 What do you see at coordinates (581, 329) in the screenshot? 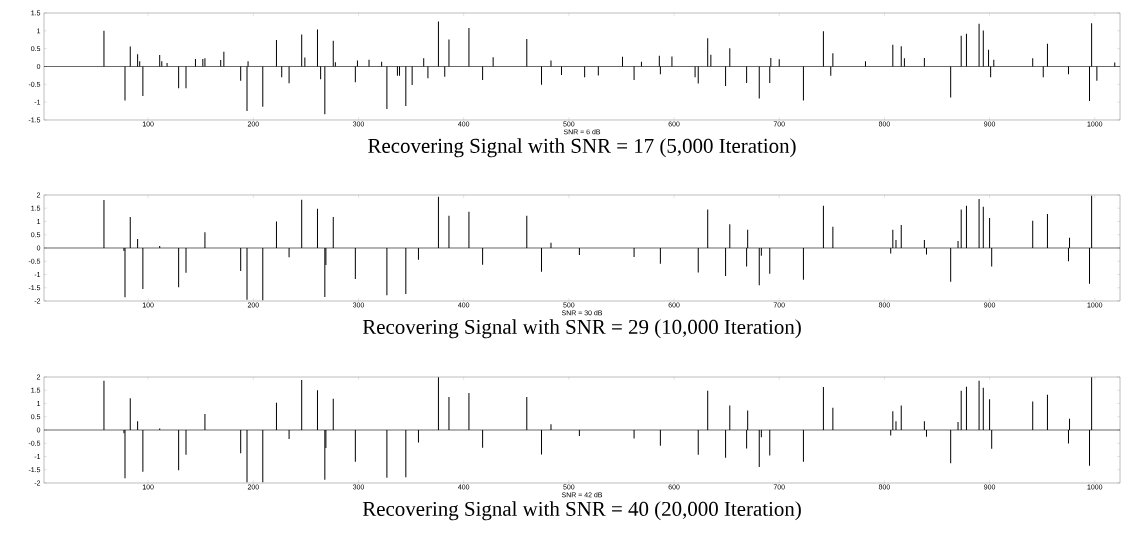
I see `text: Recovering Signal with SNR = 29 (10,000 Iteration)` at bounding box center [581, 329].